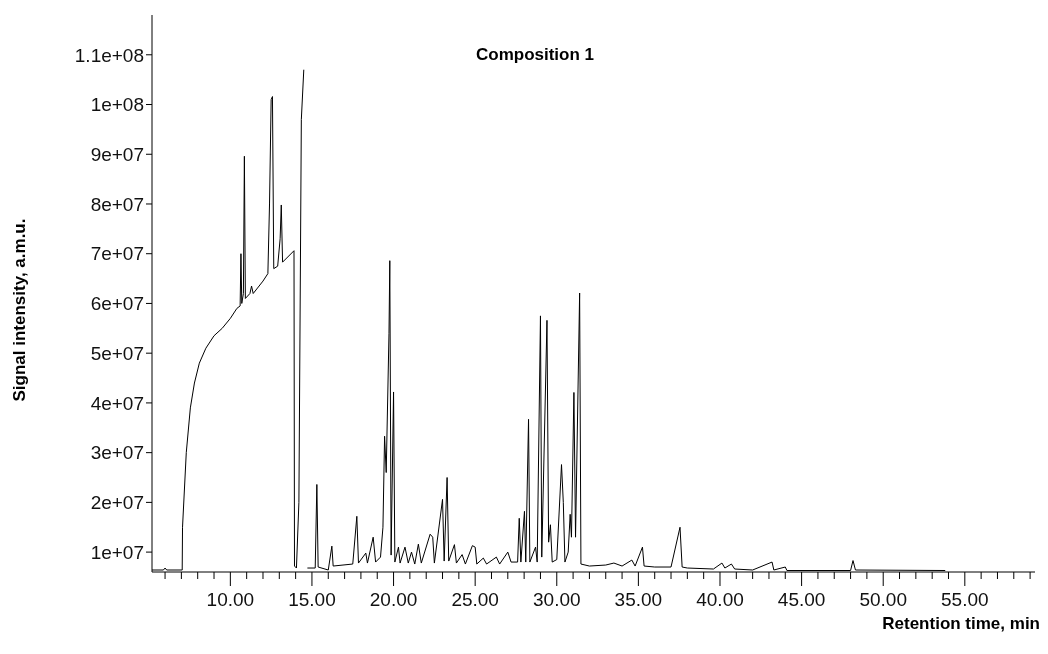 The image size is (1048, 654). I want to click on text: Composition 1, so click(535, 55).